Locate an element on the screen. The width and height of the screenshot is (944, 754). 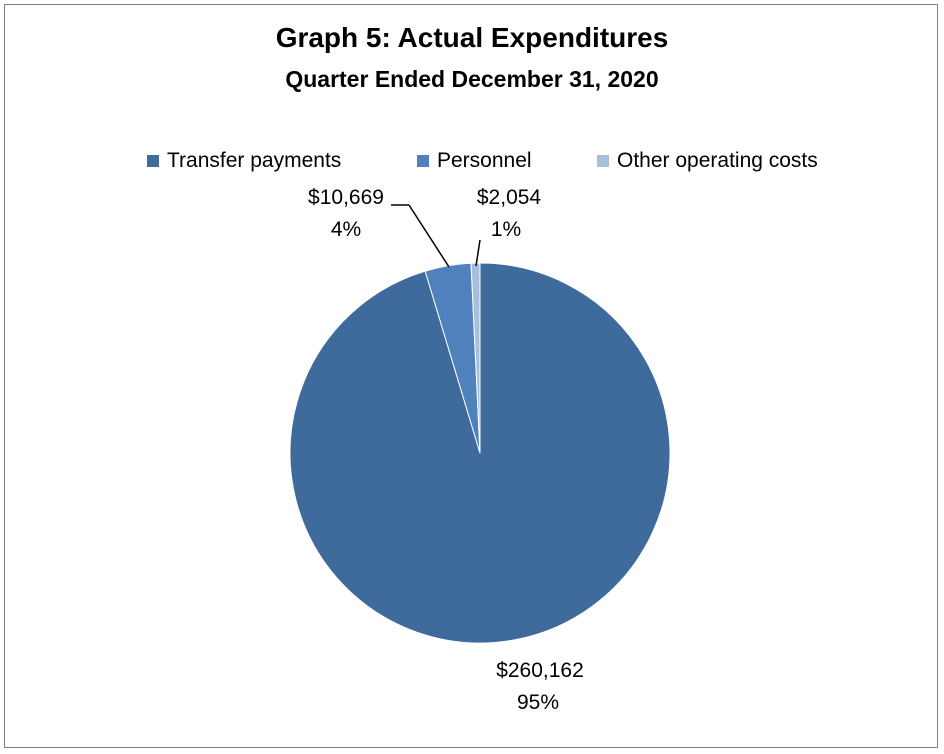
chart-title: Graph 5: Actual Expenditures is located at coordinates (472, 37).